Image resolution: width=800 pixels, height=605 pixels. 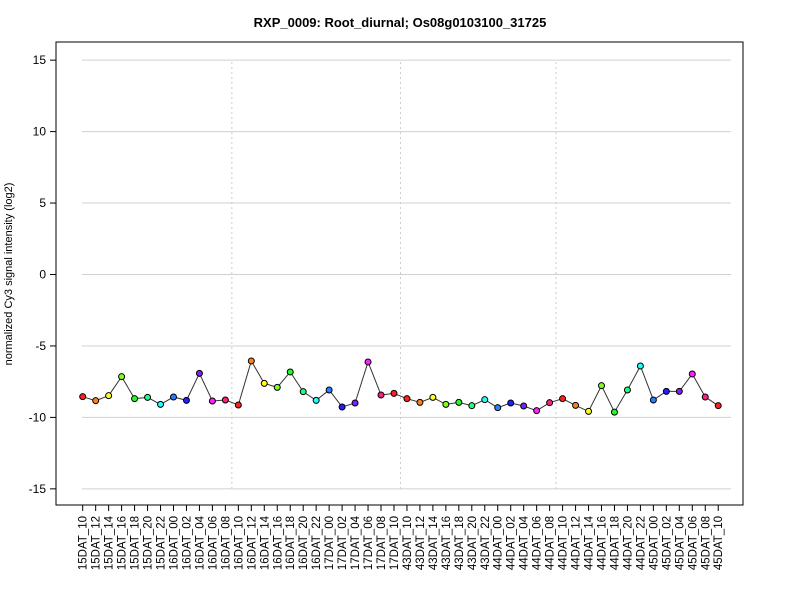 What do you see at coordinates (304, 543) in the screenshot?
I see `x-tick-label: 16DAT_20` at bounding box center [304, 543].